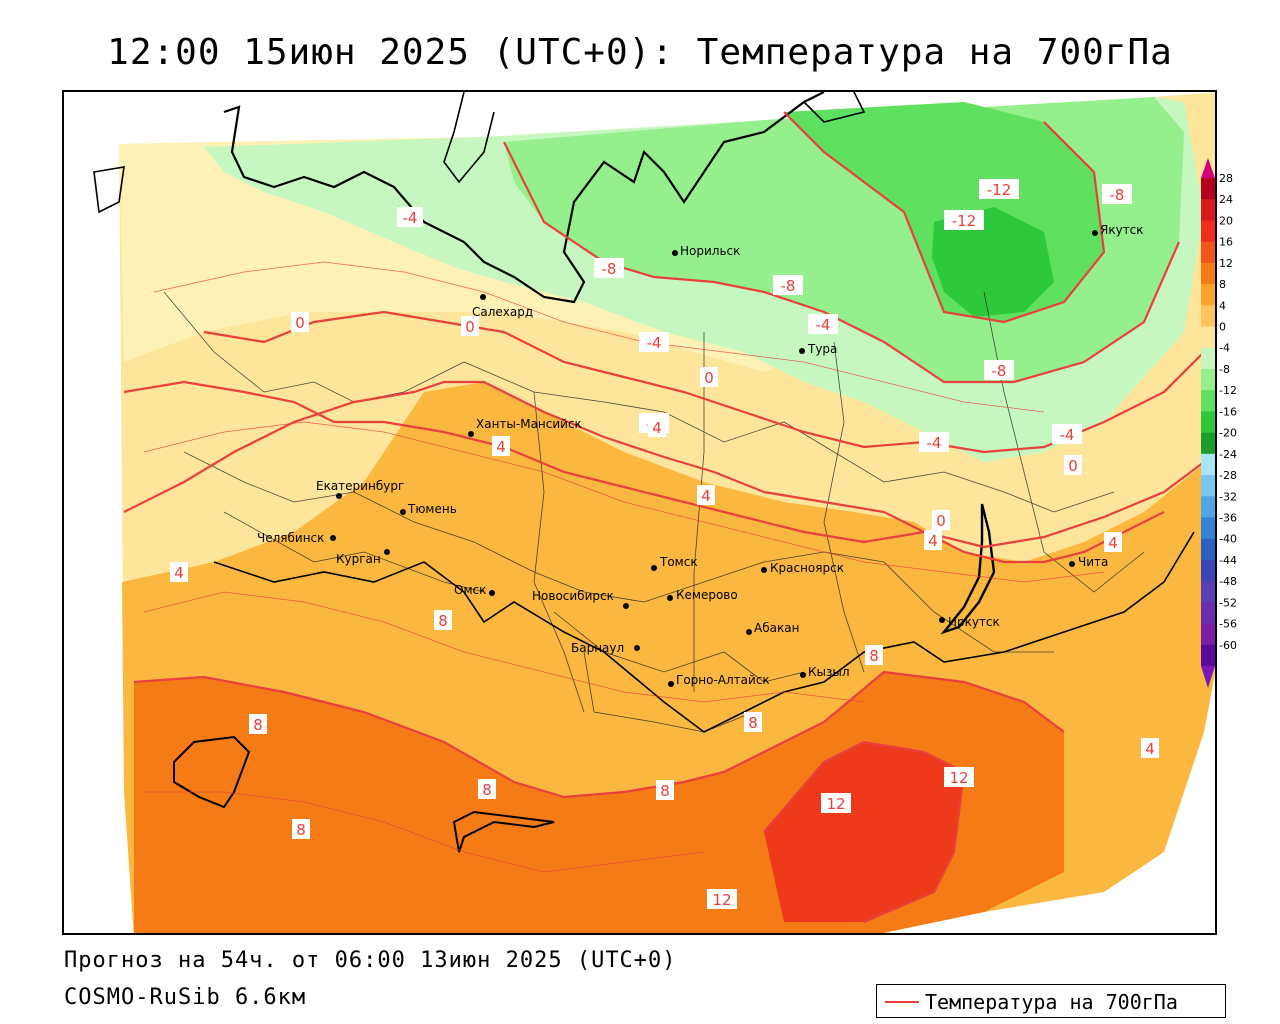  I want to click on colorbar-tick-label: 12, so click(1226, 263).